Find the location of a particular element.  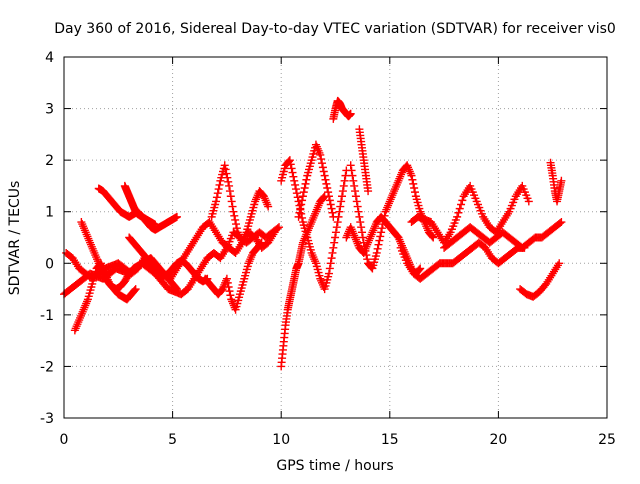

x-tick-label: 25 is located at coordinates (607, 440).